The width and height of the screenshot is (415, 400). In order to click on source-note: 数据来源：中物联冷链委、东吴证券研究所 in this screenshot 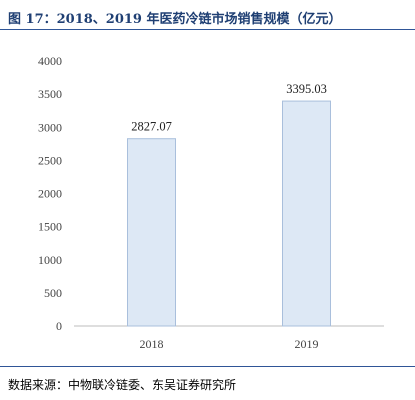, I will do `click(122, 385)`.